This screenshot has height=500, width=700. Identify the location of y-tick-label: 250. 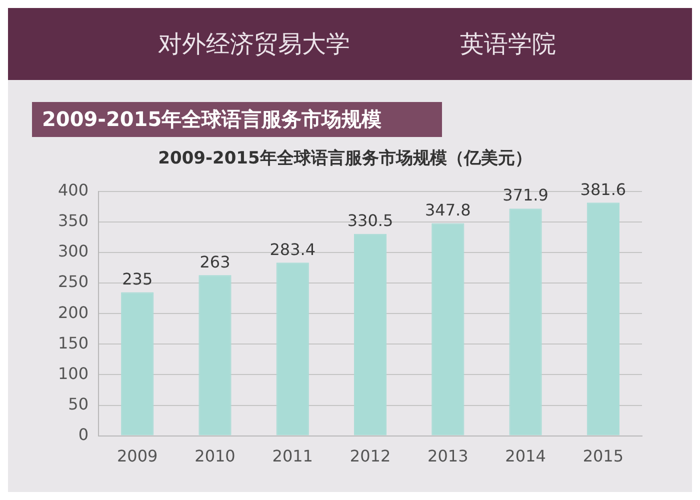
(73, 282).